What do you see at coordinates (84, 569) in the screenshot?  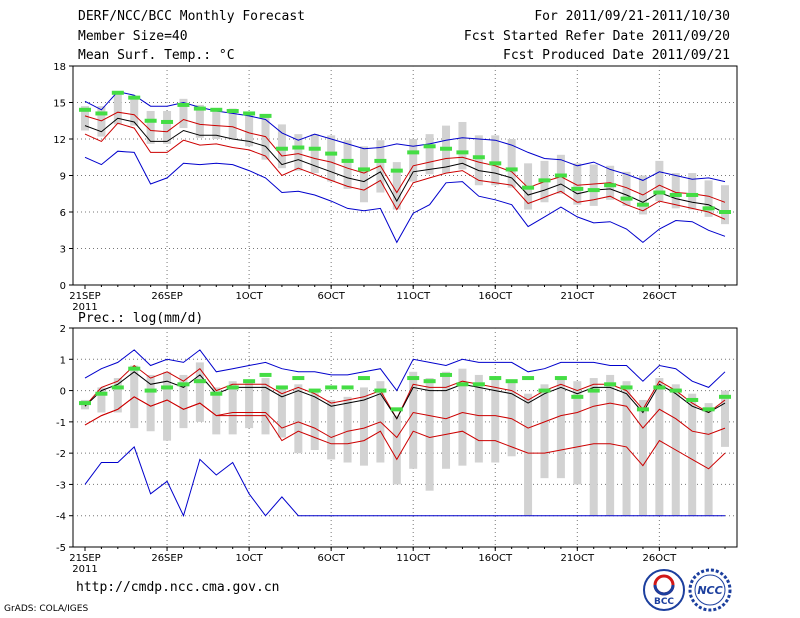 I see `prec-year-label: 2011` at bounding box center [84, 569].